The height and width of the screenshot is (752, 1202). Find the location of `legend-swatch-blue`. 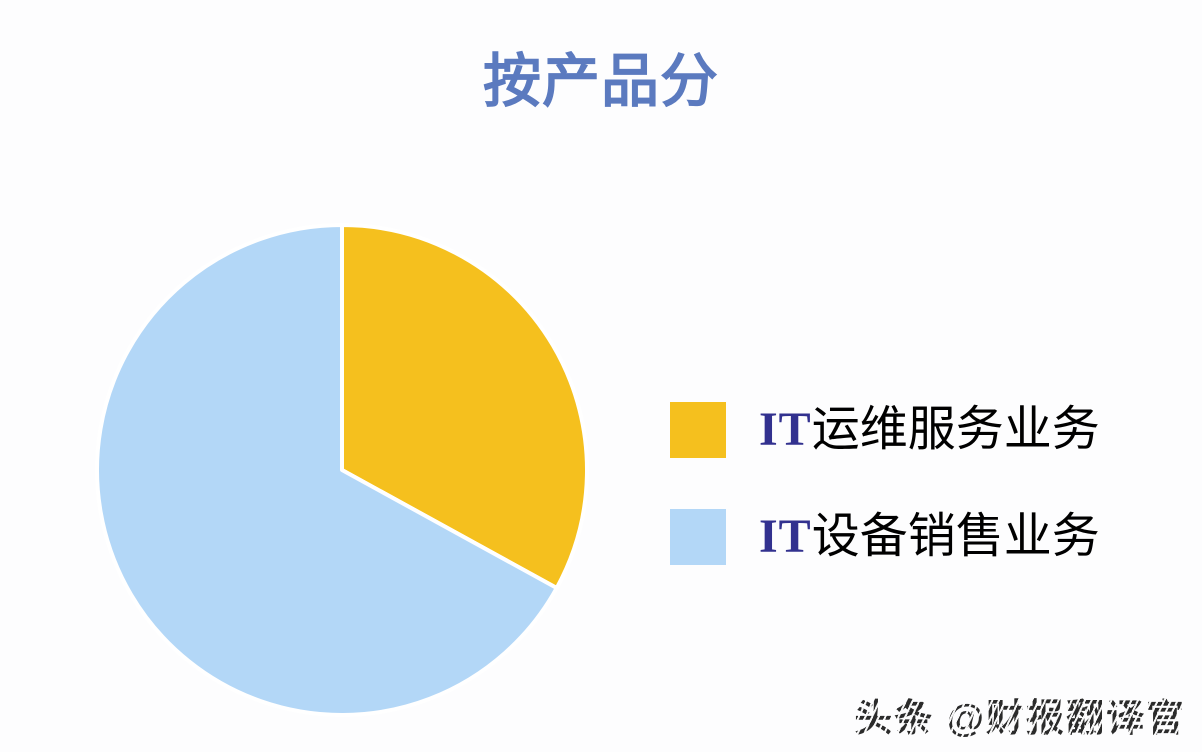

legend-swatch-blue is located at coordinates (698, 537).